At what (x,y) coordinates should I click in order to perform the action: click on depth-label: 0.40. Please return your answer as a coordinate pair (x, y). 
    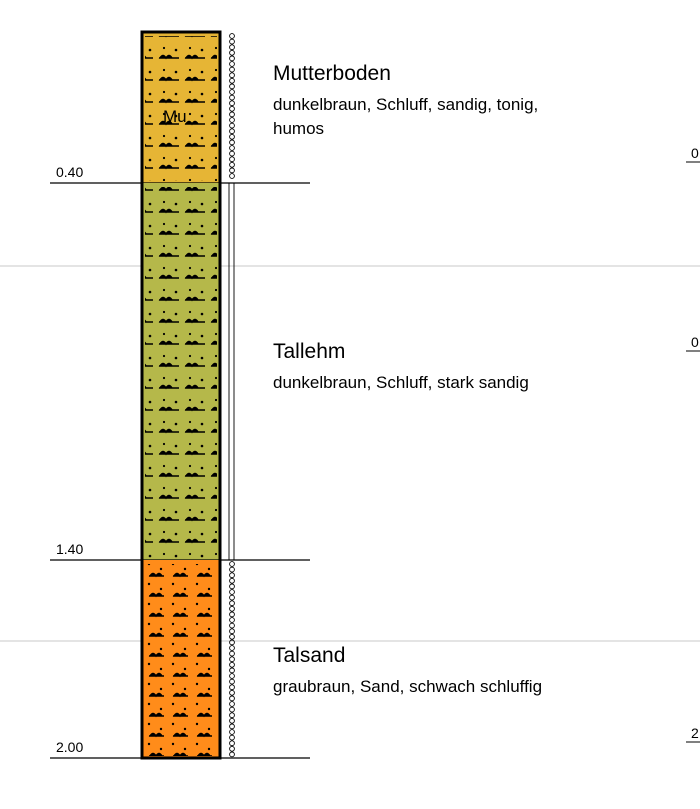
    Looking at the image, I should click on (69, 172).